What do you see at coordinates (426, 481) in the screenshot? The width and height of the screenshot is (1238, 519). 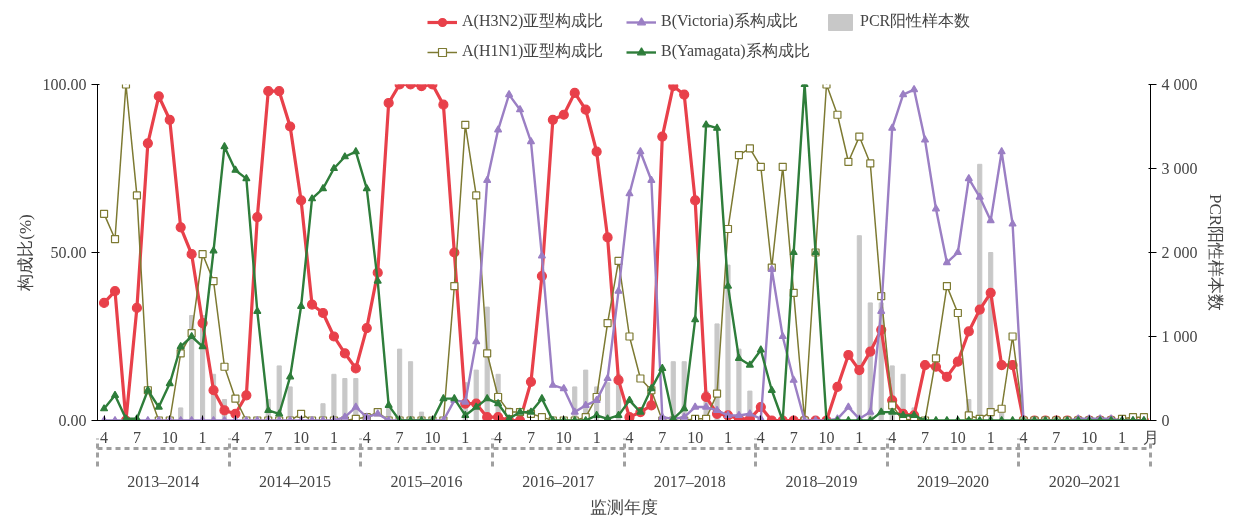 I see `text: 2015–2016` at bounding box center [426, 481].